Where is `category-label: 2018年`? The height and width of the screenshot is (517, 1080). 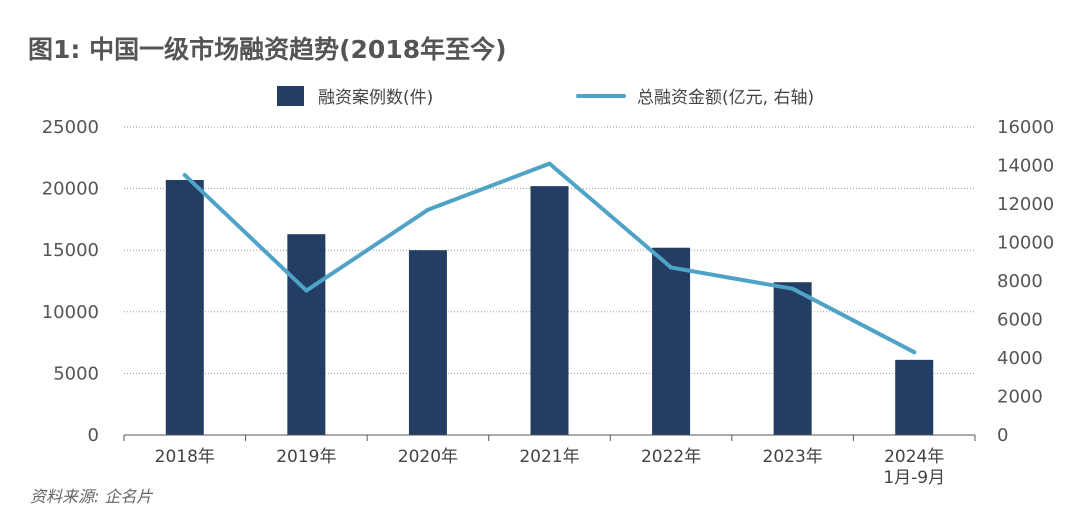 category-label: 2018年 is located at coordinates (185, 457).